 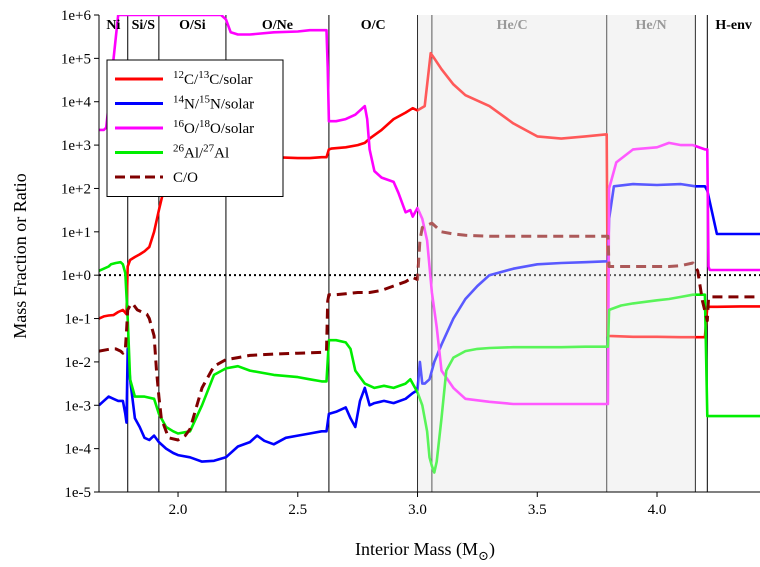 I want to click on y-tick-label: 1e+4, so click(x=76, y=103).